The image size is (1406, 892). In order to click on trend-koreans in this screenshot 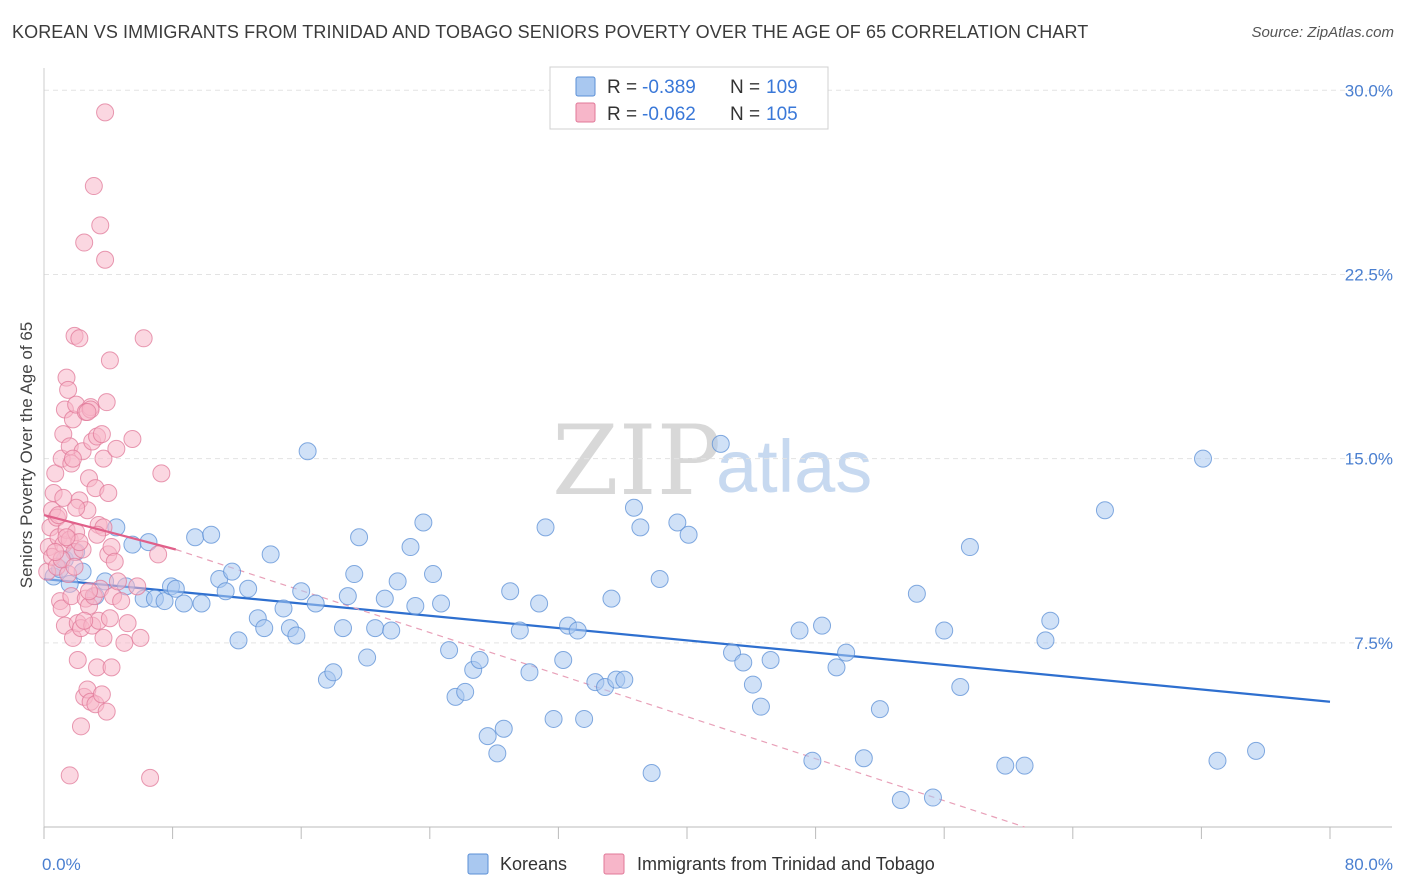, I will do `click(687, 640)`.